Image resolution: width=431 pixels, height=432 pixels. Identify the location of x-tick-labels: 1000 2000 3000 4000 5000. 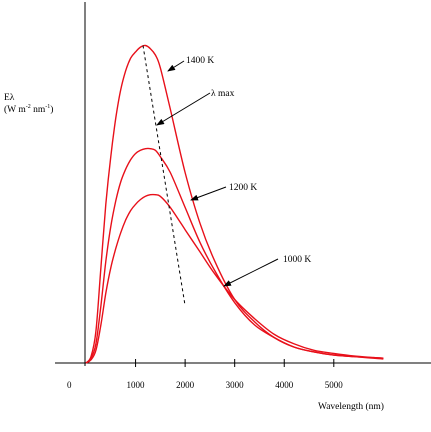
(235, 385).